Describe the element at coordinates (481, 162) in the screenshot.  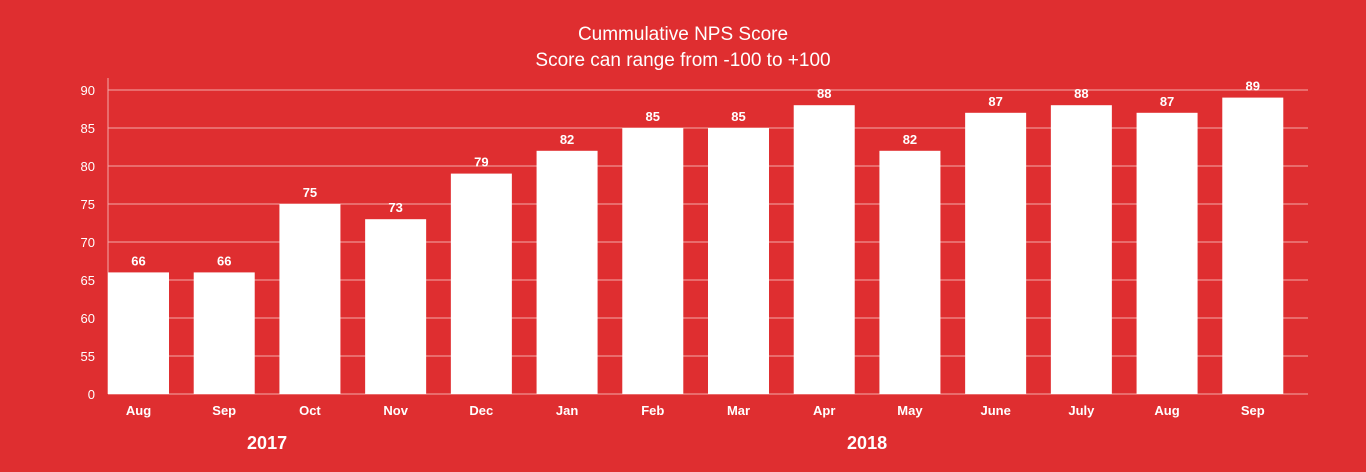
I see `data-label: 79` at that location.